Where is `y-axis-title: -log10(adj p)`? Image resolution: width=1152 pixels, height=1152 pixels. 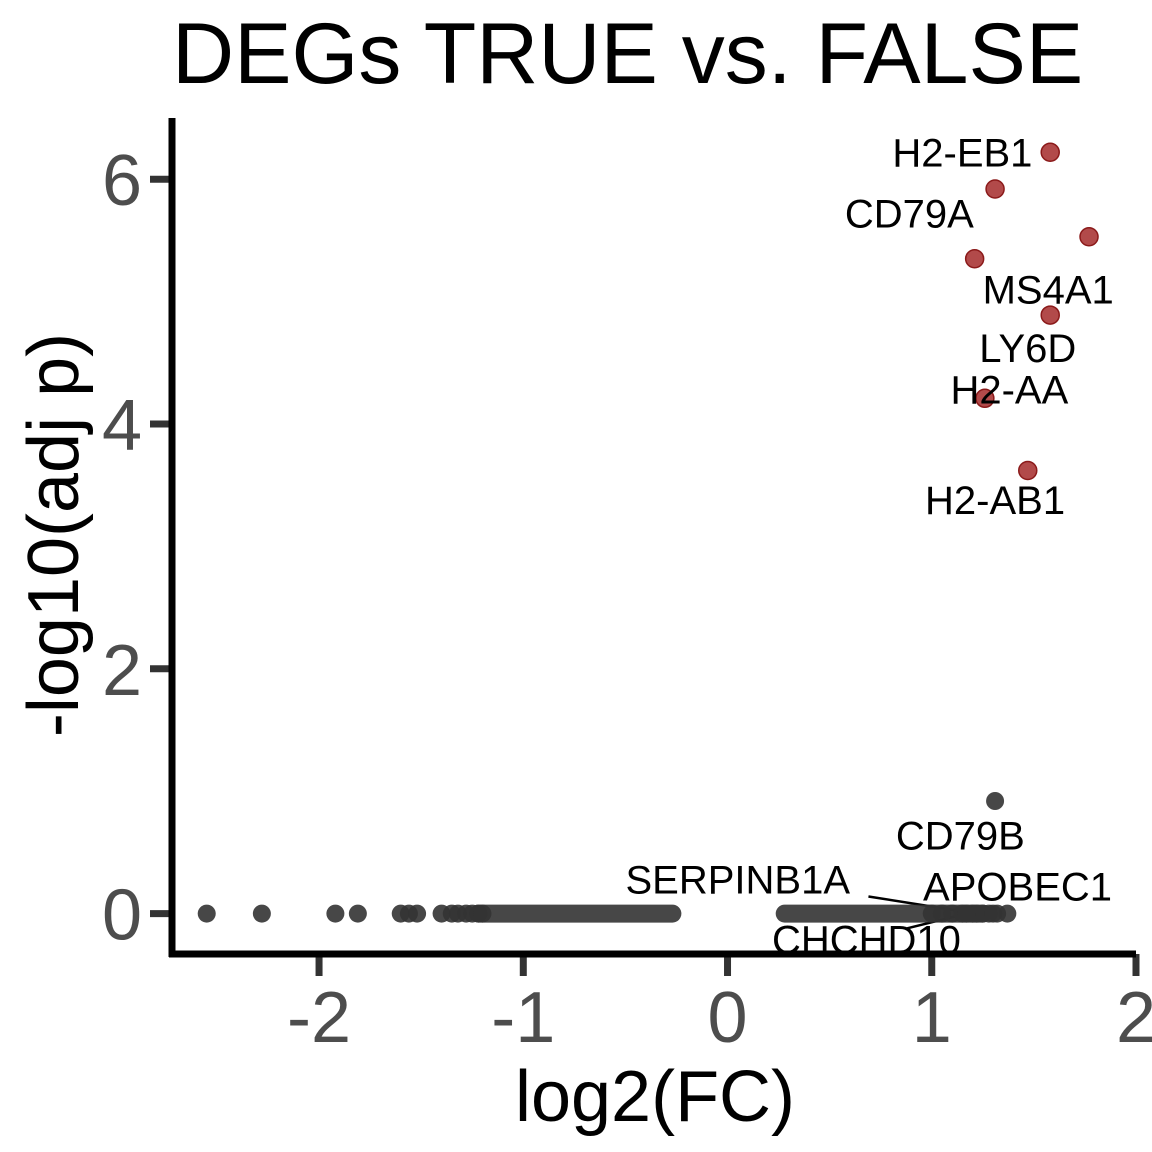 y-axis-title: -log10(adj p) is located at coordinates (54, 535).